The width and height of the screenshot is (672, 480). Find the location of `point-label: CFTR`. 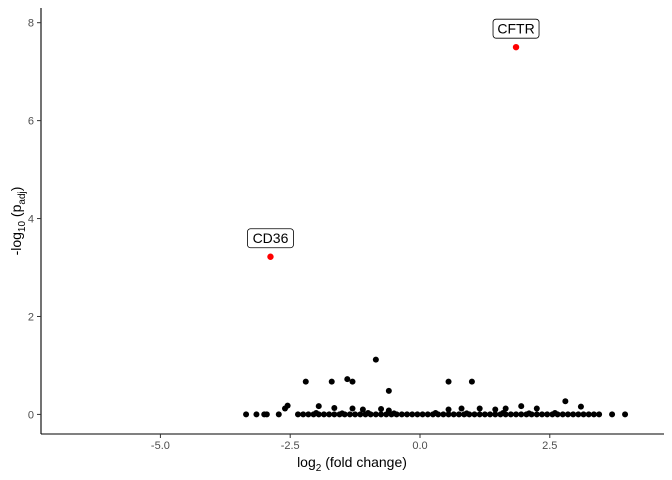

point-label: CFTR is located at coordinates (515, 29).